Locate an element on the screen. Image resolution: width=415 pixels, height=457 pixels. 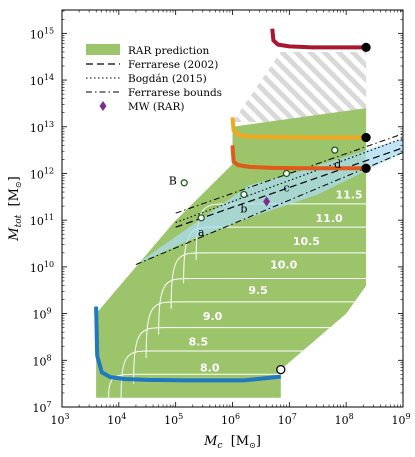
legend-label-ferrarese: Ferrarese (2002) is located at coordinates (173, 65).